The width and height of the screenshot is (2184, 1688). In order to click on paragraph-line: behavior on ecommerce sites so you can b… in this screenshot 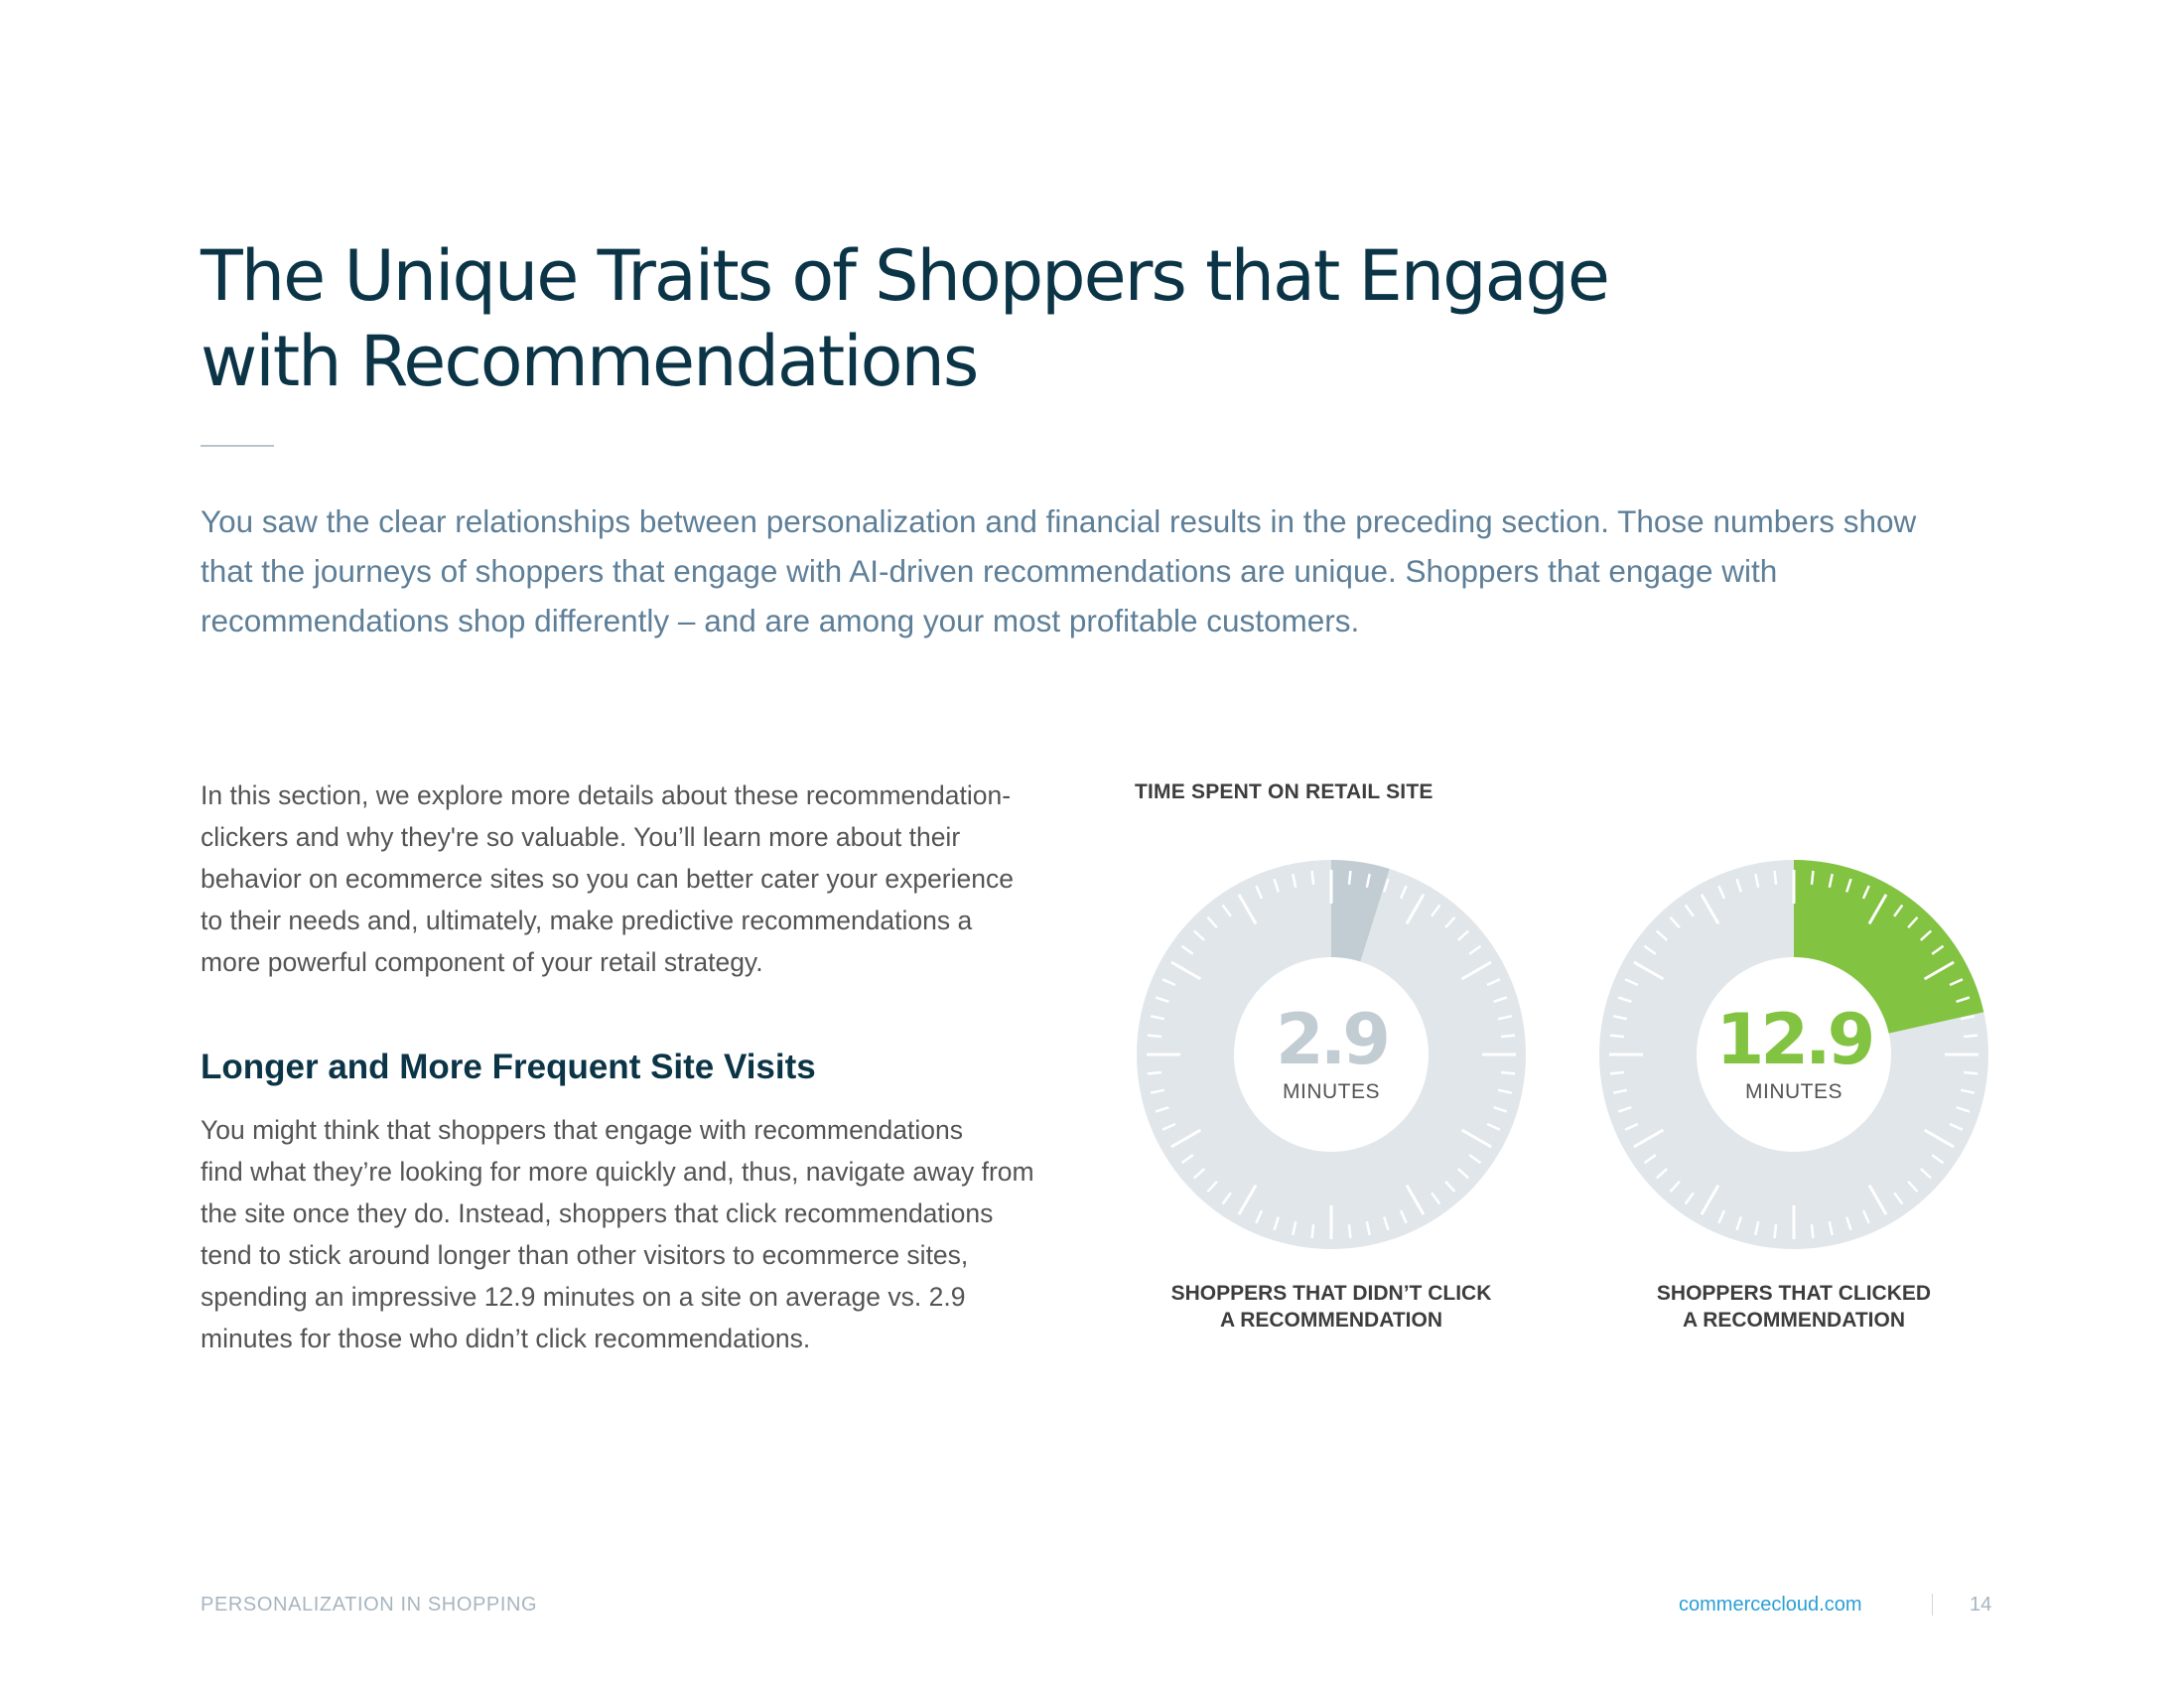, I will do `click(607, 879)`.